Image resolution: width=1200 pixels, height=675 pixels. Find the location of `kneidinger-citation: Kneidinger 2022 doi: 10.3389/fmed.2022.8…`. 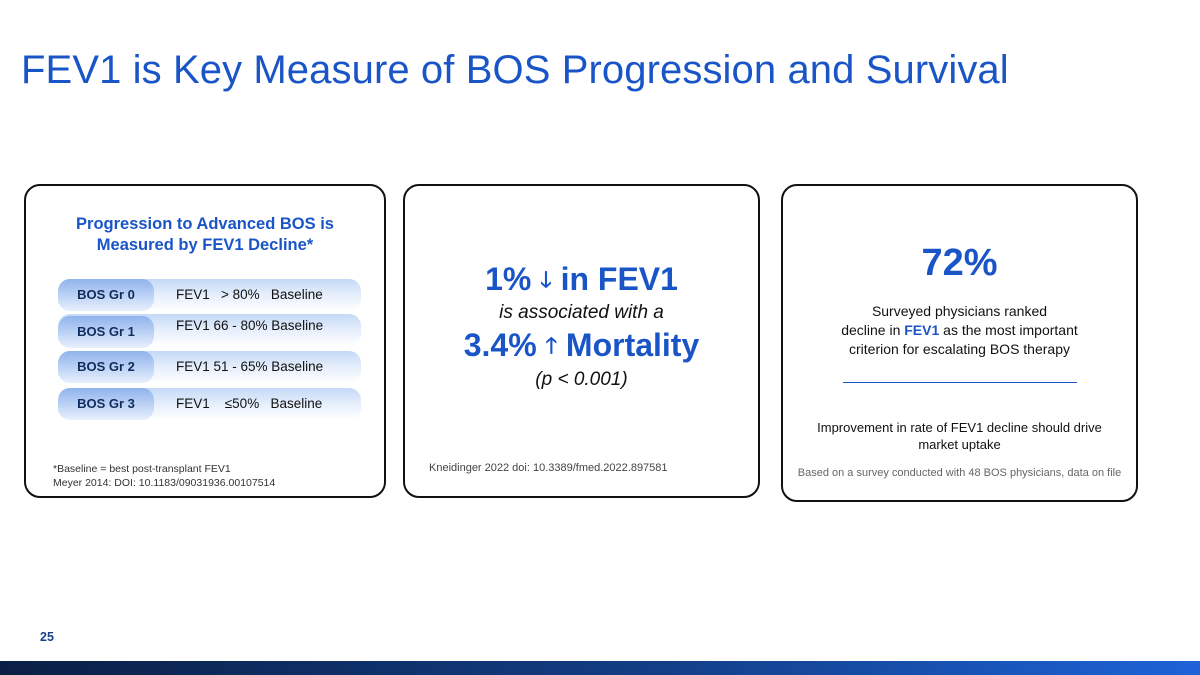

kneidinger-citation: Kneidinger 2022 doi: 10.3389/fmed.2022.8… is located at coordinates (548, 468).